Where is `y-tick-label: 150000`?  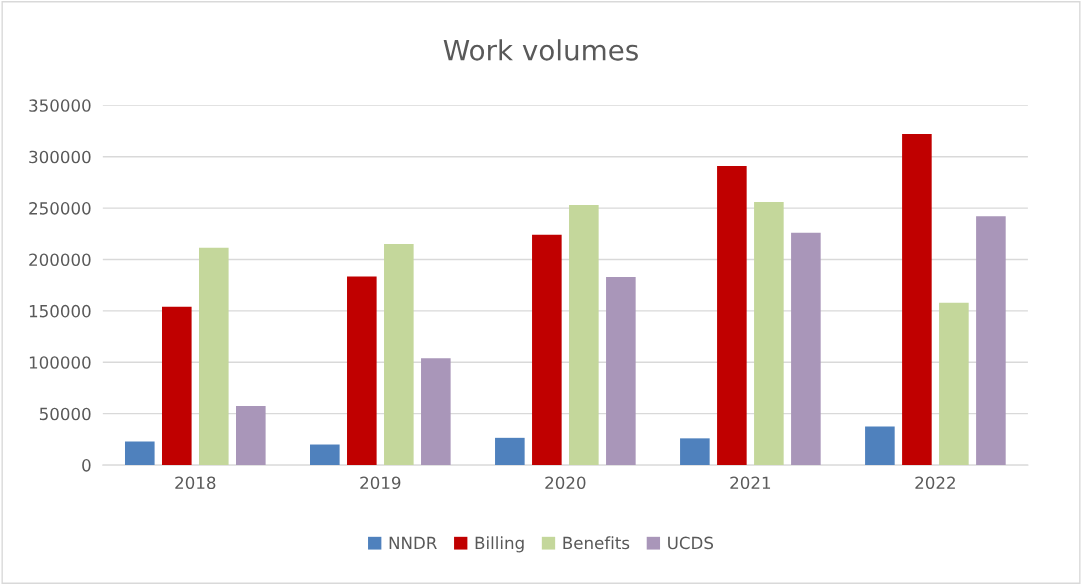
y-tick-label: 150000 is located at coordinates (60, 311).